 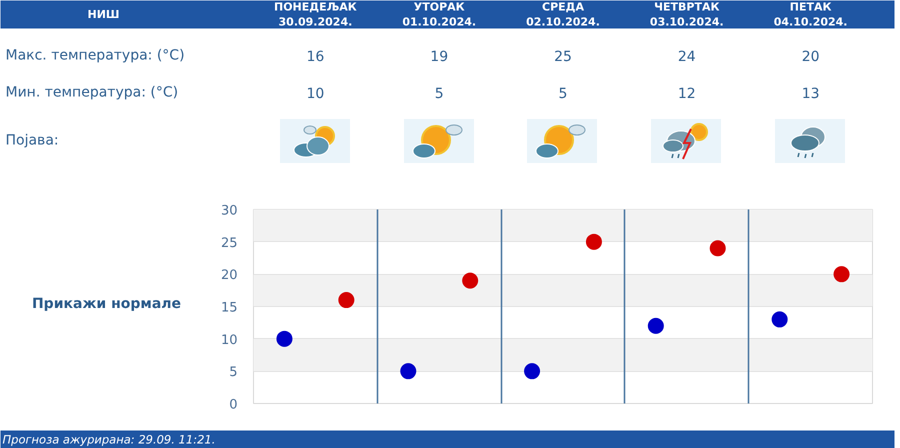 I want to click on data-label: 12, so click(x=687, y=94).